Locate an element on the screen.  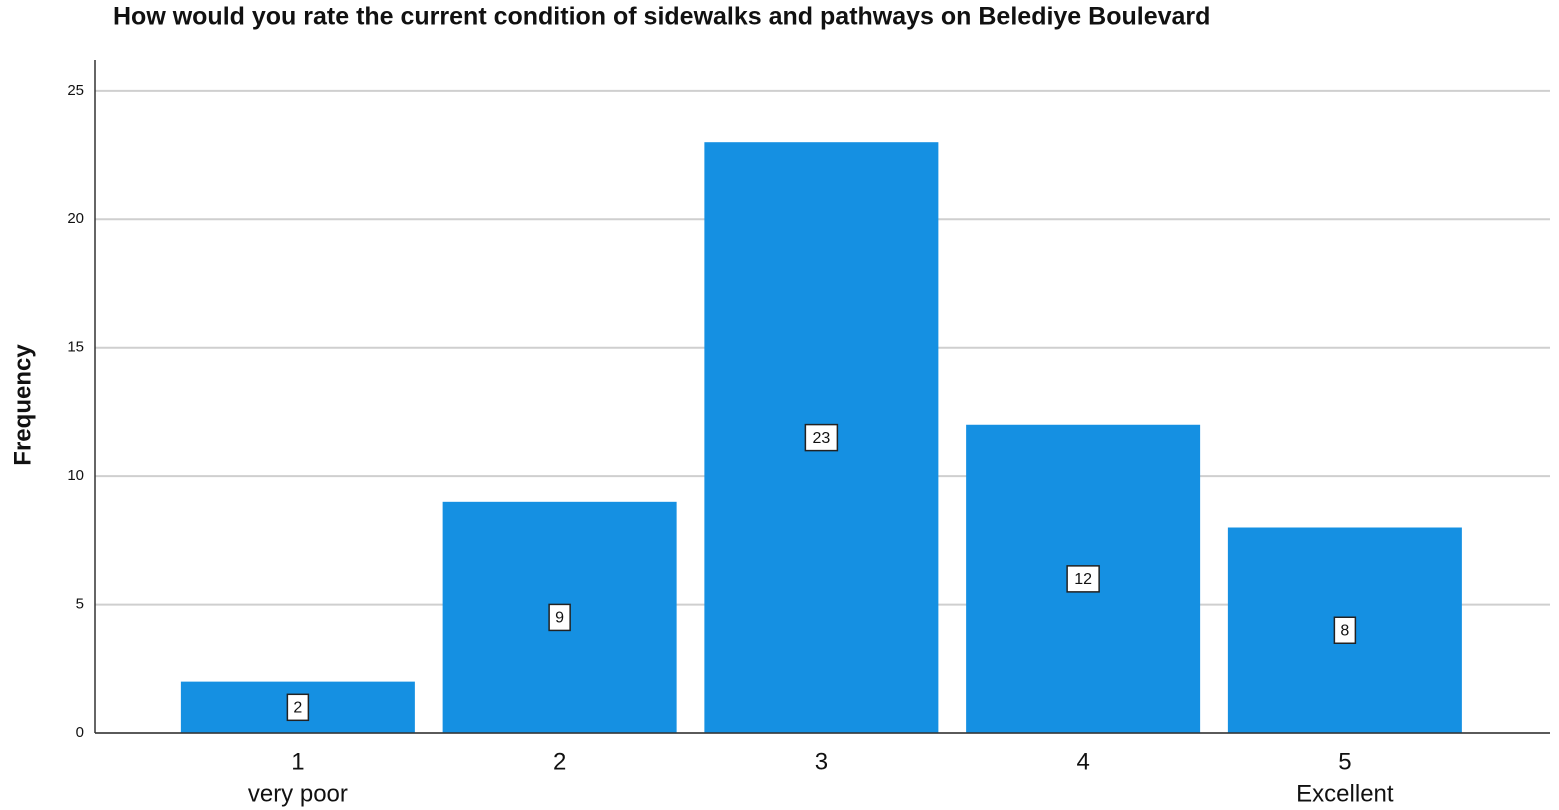
value-label: 9 is located at coordinates (559, 618).